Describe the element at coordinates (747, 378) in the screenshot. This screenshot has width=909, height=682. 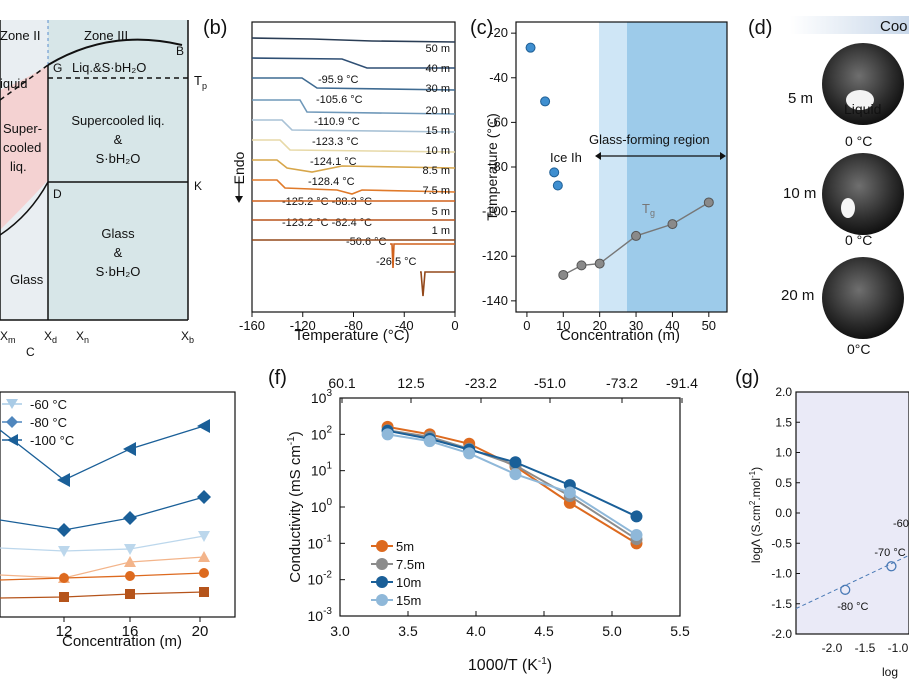
I see `panel-label-g: (g)` at that location.